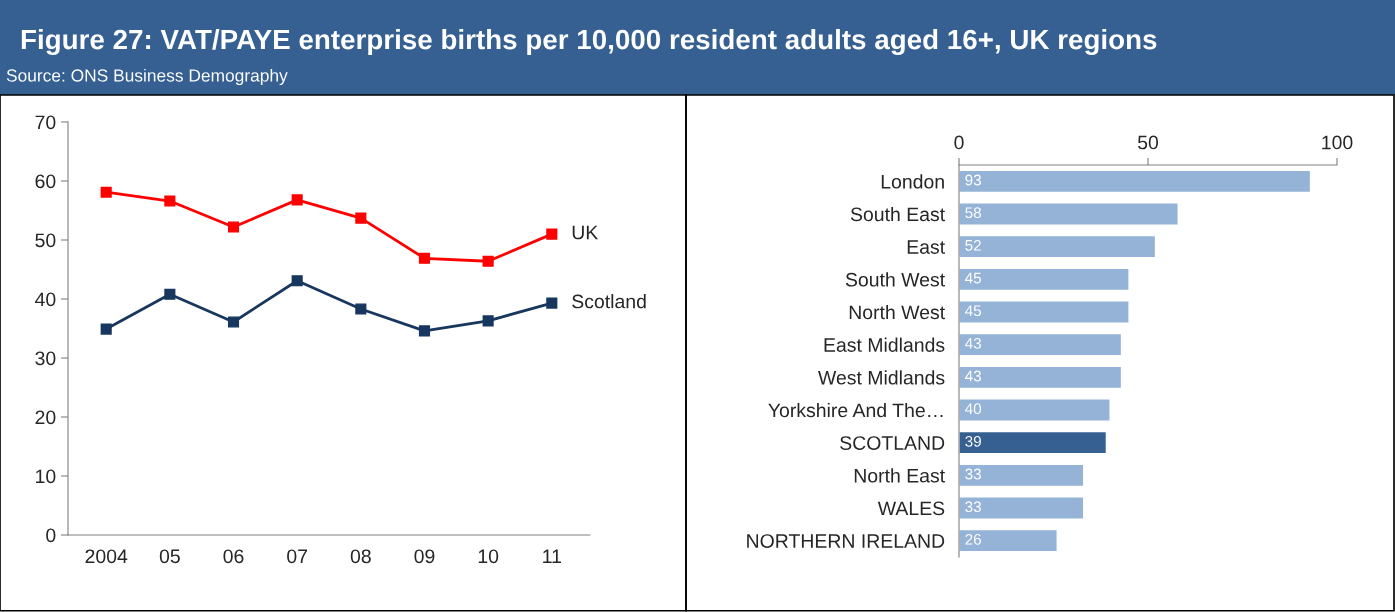 The width and height of the screenshot is (1395, 612). I want to click on y-tick-label: 40, so click(45, 299).